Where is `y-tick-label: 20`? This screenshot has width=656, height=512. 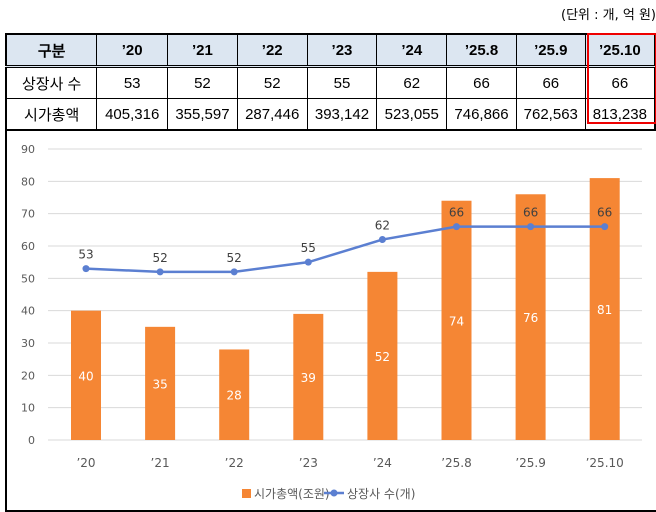
y-tick-label: 20 is located at coordinates (28, 375).